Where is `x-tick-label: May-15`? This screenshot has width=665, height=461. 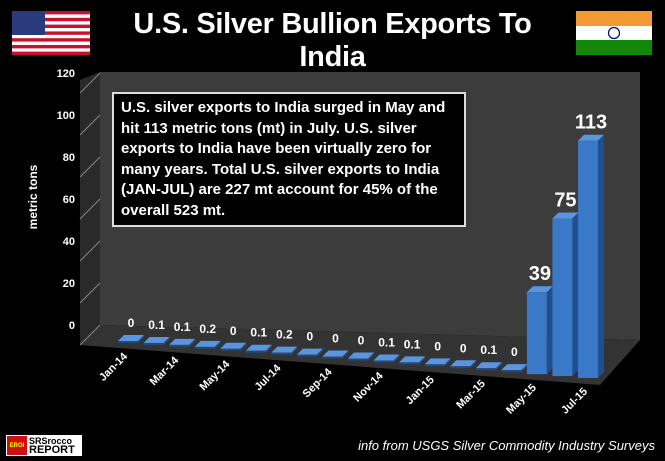
x-tick-label: May-15 is located at coordinates (521, 399).